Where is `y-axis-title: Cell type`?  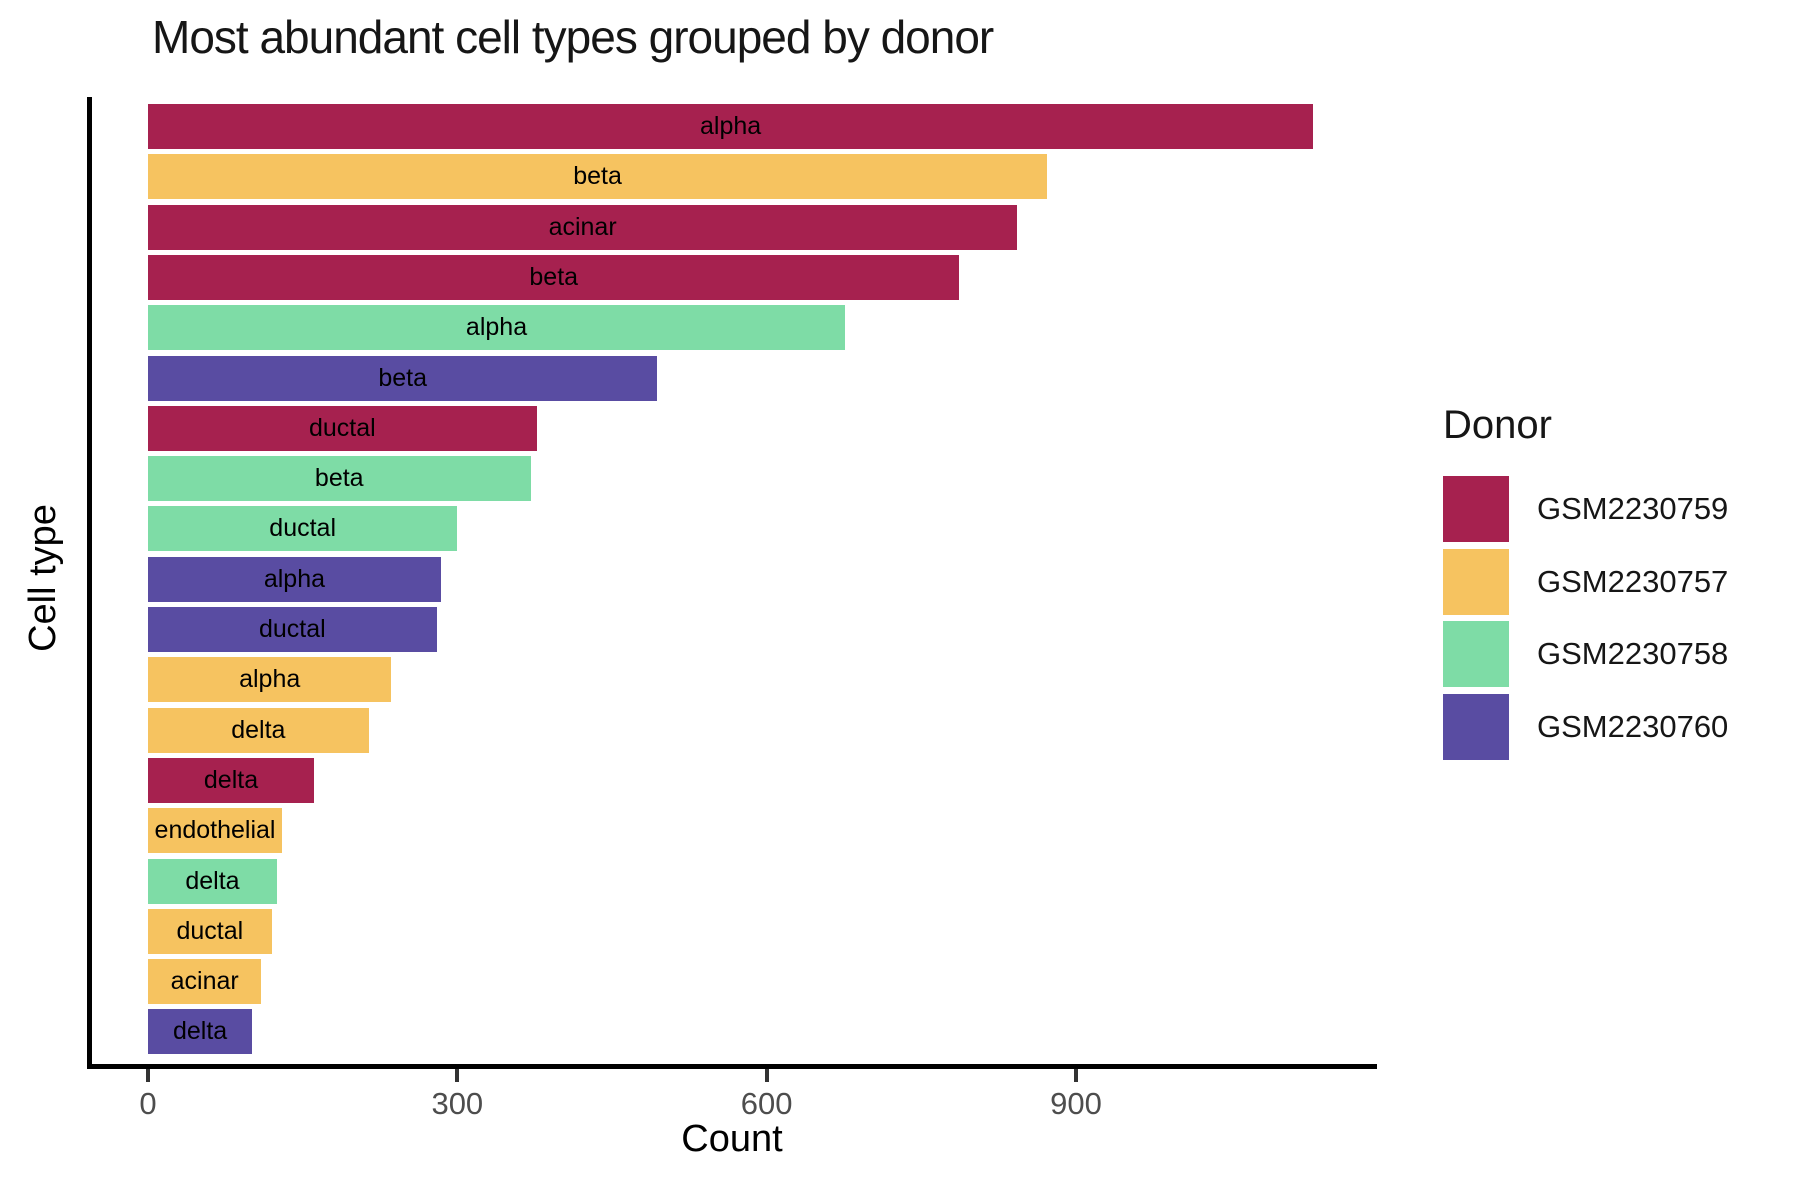
y-axis-title: Cell type is located at coordinates (43, 578).